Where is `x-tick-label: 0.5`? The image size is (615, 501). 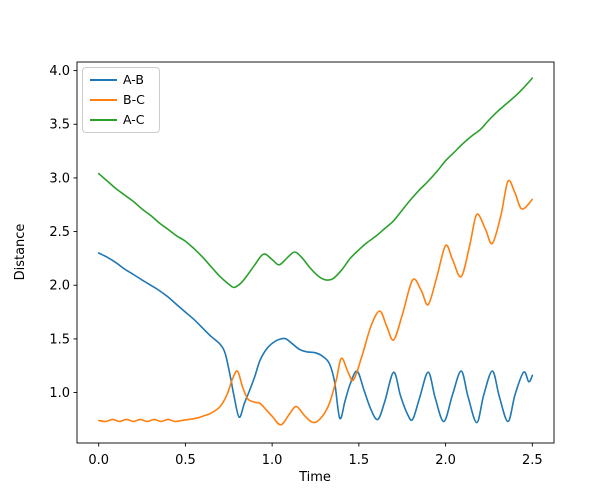 x-tick-label: 0.5 is located at coordinates (185, 460).